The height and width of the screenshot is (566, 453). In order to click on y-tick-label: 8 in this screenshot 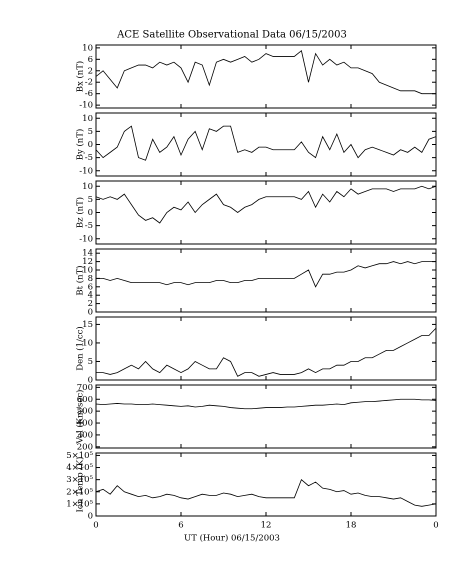, I will do `click(90, 279)`.